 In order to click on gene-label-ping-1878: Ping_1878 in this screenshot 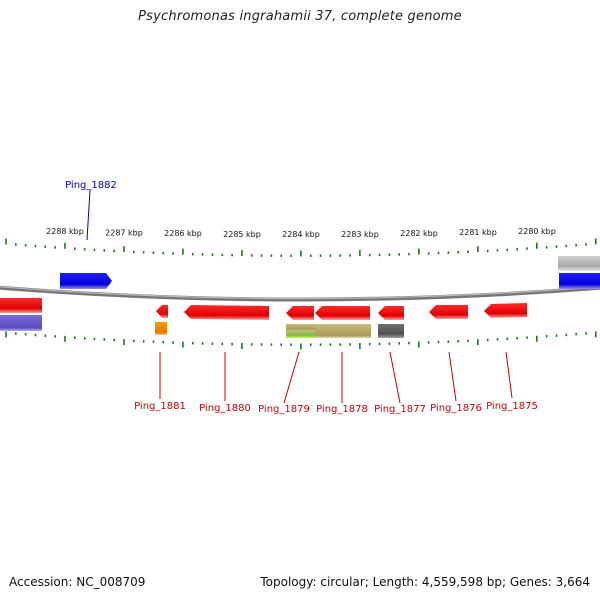, I will do `click(342, 409)`.